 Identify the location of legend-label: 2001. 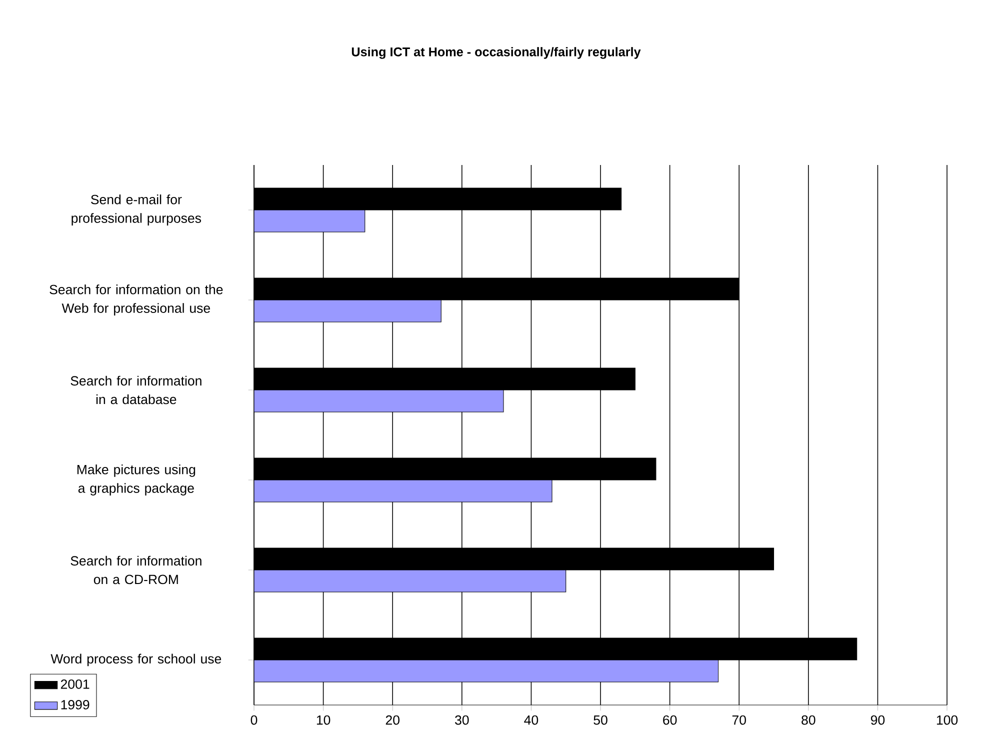
(75, 684).